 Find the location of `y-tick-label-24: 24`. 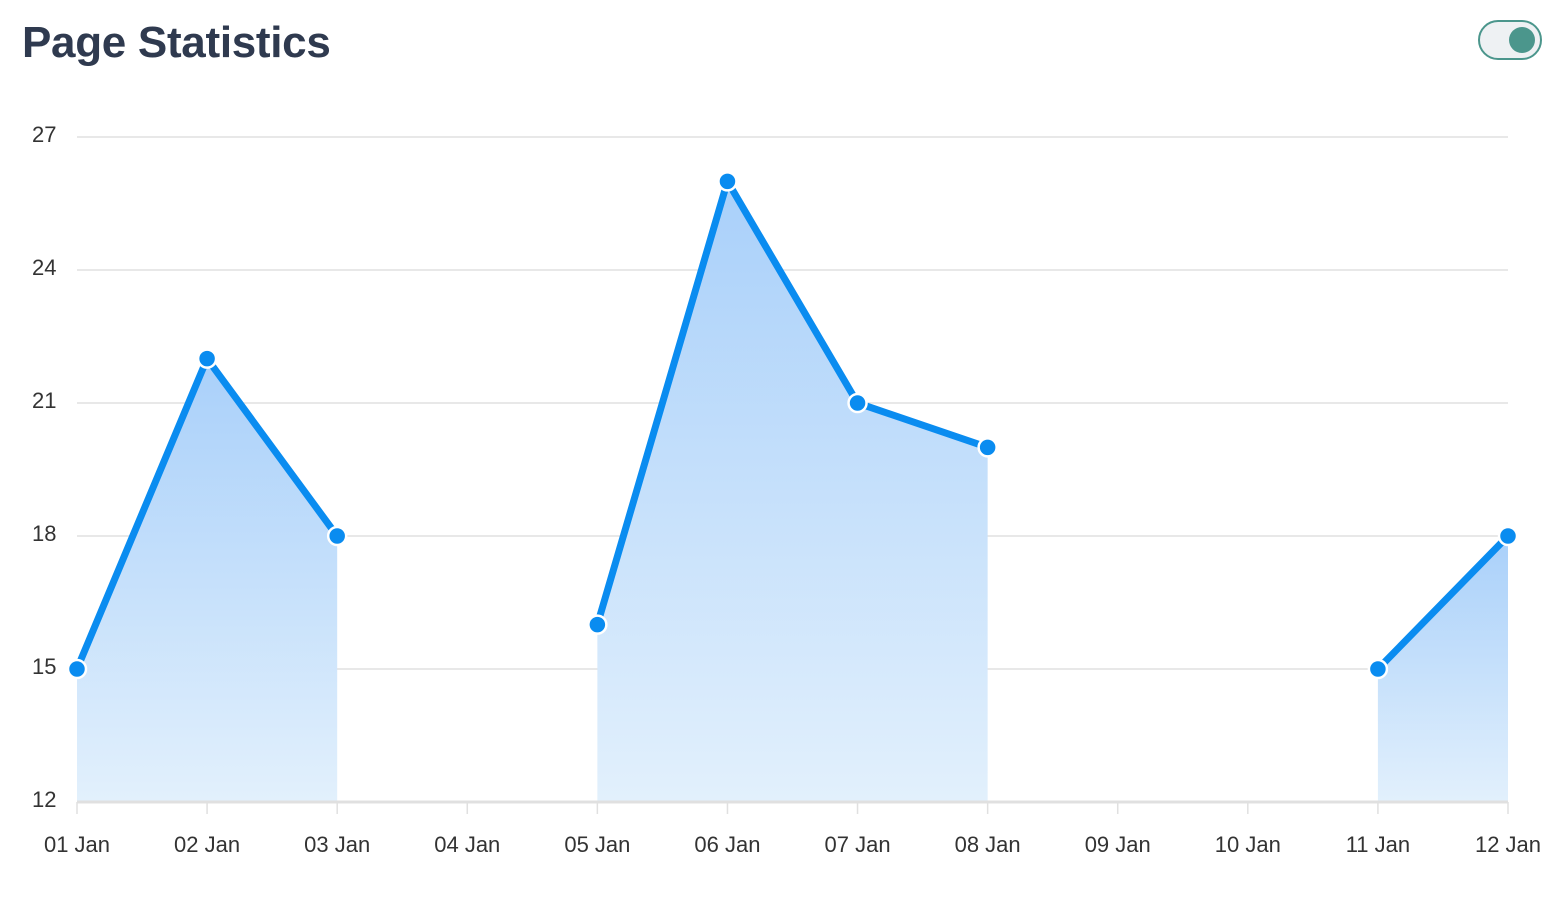

y-tick-label-24: 24 is located at coordinates (44, 267).